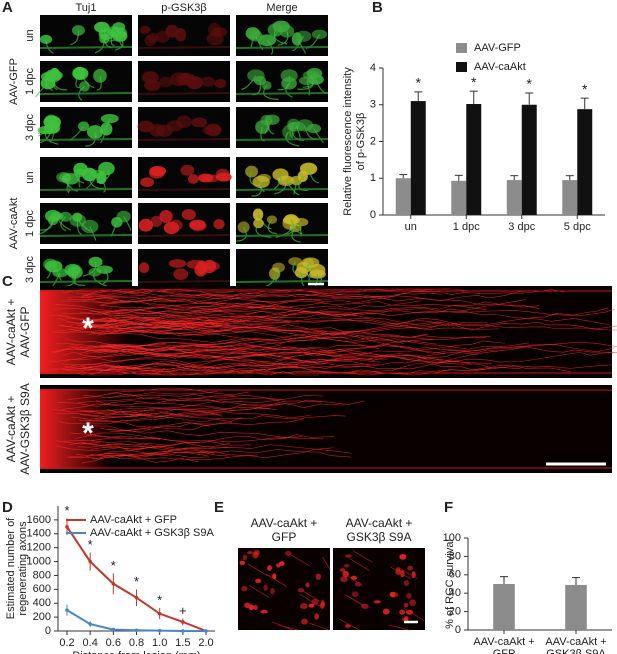  Describe the element at coordinates (377, 8) in the screenshot. I see `panel-label: B` at that location.